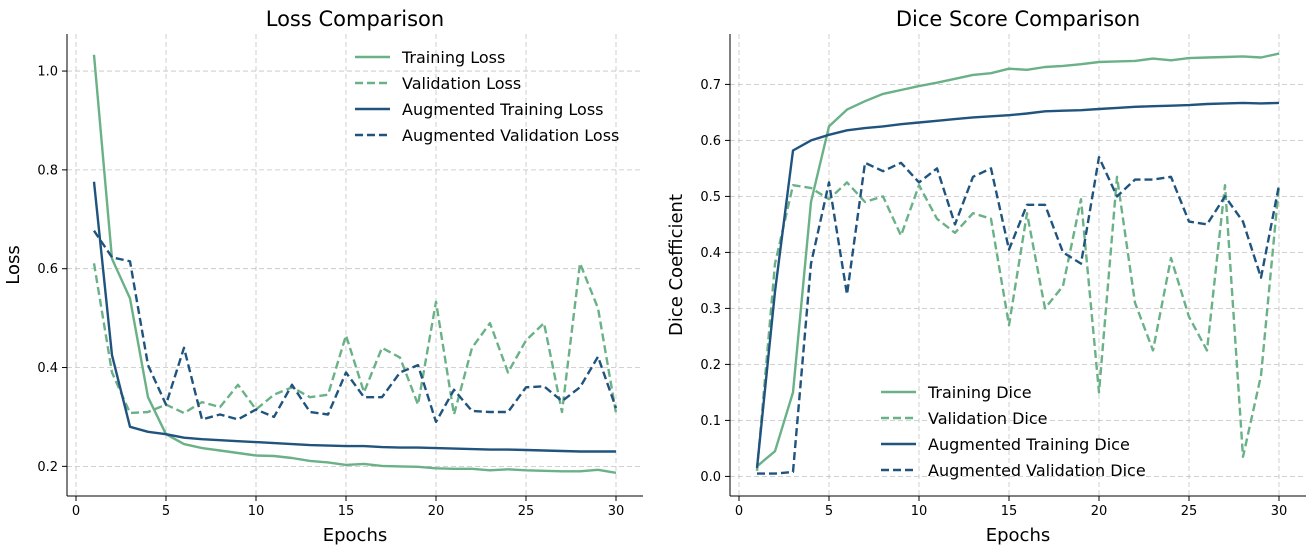 Image resolution: width=1316 pixels, height=559 pixels. What do you see at coordinates (453, 57) in the screenshot?
I see `legend-label-training-loss: Training Loss` at bounding box center [453, 57].